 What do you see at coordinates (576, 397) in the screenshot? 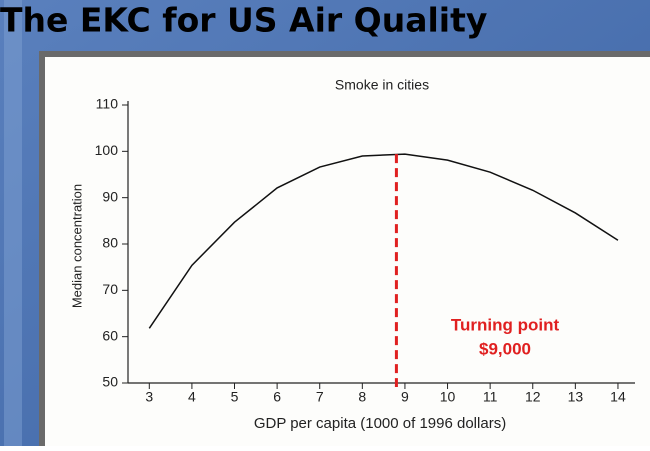
I see `x-tick-label: 13` at bounding box center [576, 397].